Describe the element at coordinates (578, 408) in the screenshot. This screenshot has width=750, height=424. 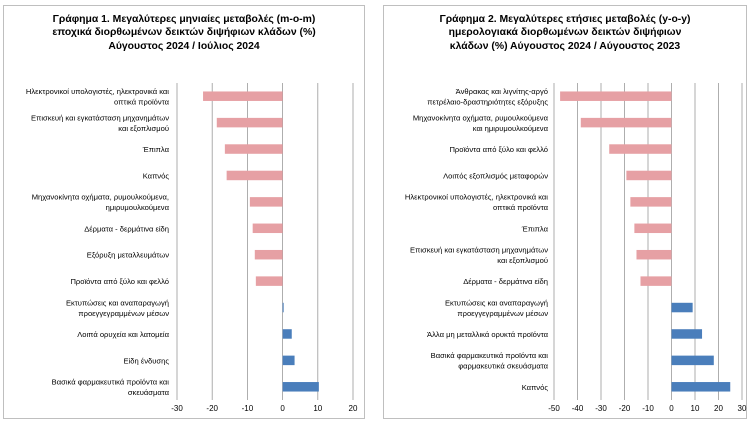
I see `tick-label: -40` at that location.